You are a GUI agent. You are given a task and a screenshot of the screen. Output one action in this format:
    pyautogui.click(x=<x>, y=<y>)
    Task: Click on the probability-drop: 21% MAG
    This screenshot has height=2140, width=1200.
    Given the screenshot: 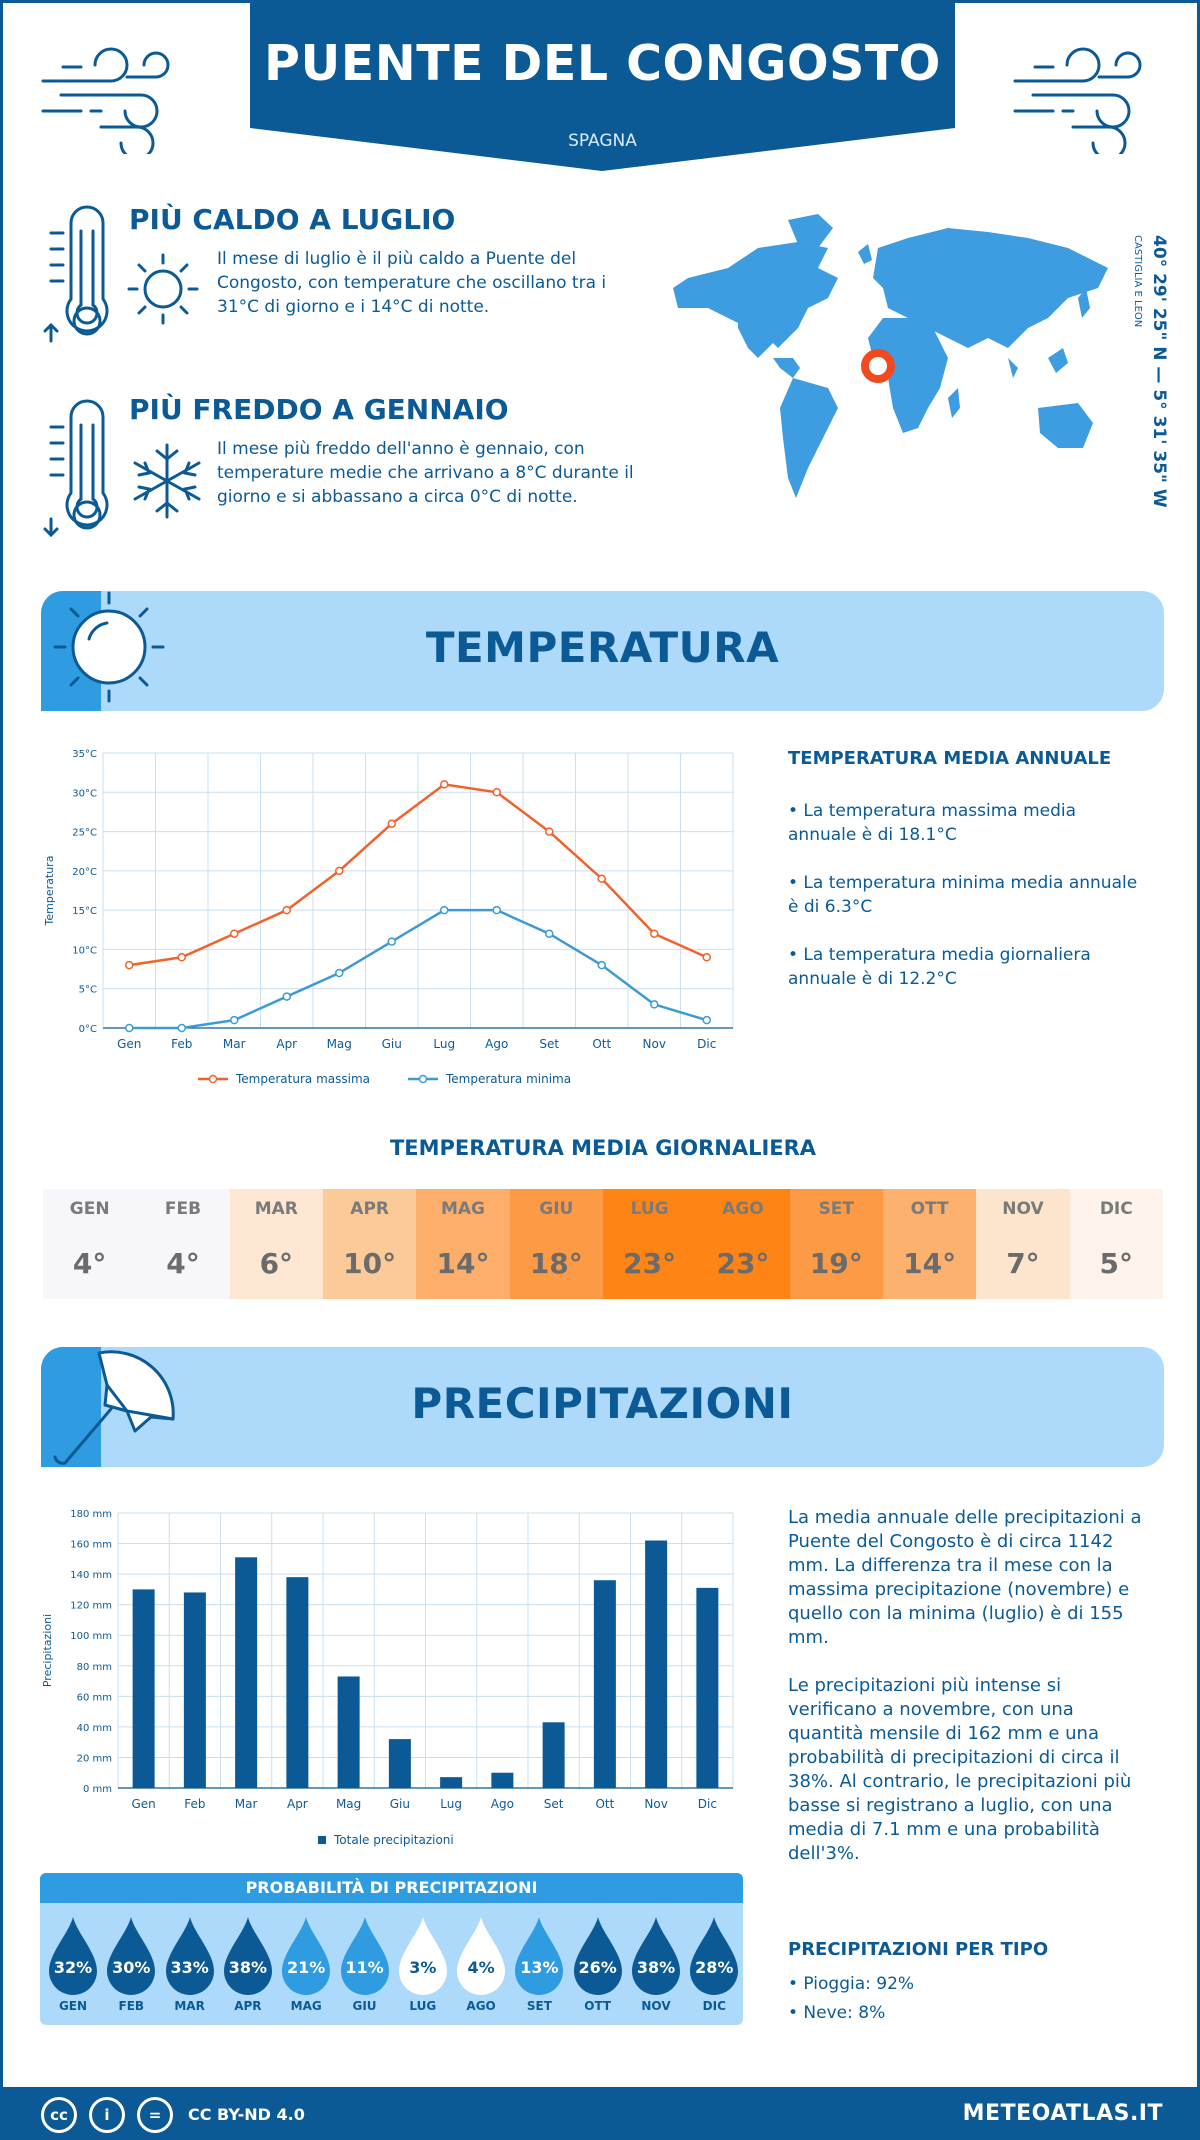 What is the action you would take?
    pyautogui.click(x=306, y=1967)
    